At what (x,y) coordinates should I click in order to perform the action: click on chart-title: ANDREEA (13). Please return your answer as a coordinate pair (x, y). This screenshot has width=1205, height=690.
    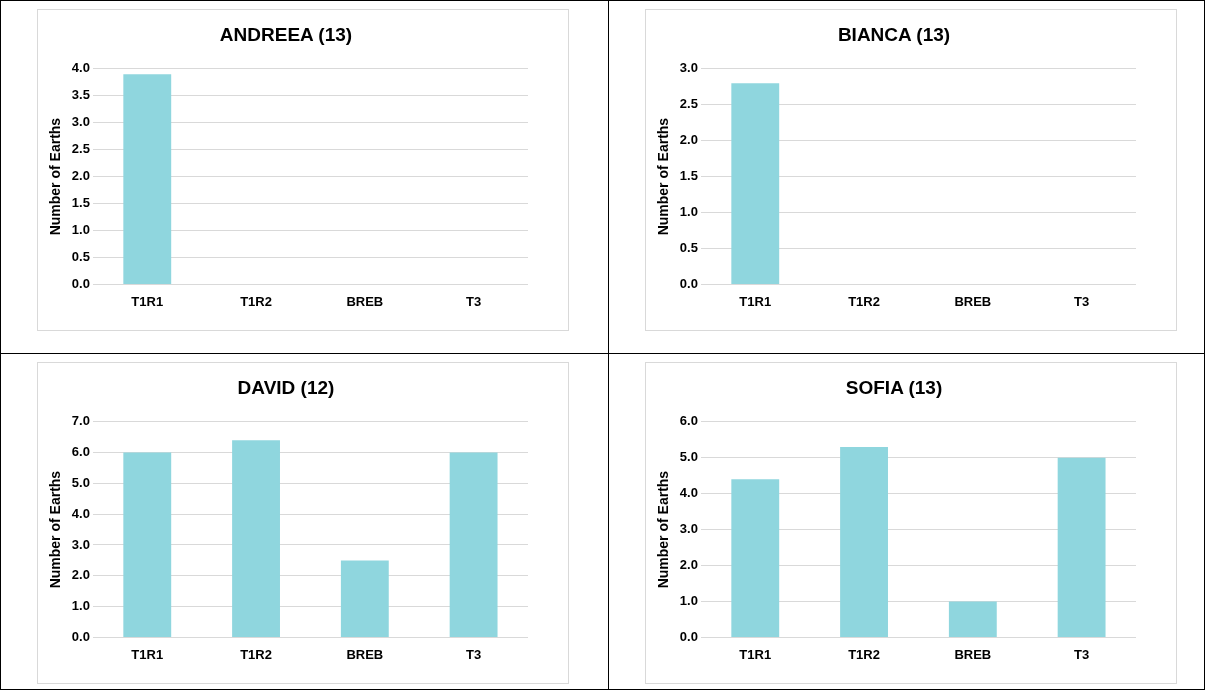
    Looking at the image, I should click on (286, 34).